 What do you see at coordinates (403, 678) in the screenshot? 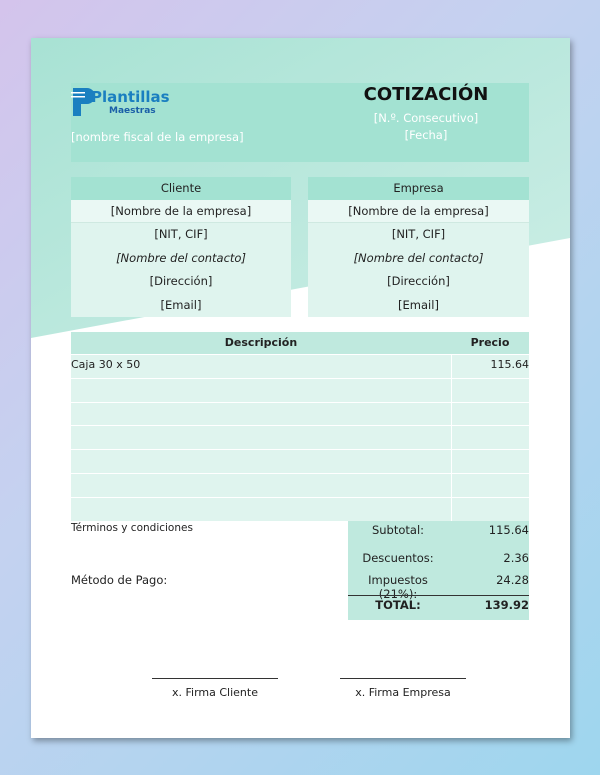
I see `company-signature-line` at bounding box center [403, 678].